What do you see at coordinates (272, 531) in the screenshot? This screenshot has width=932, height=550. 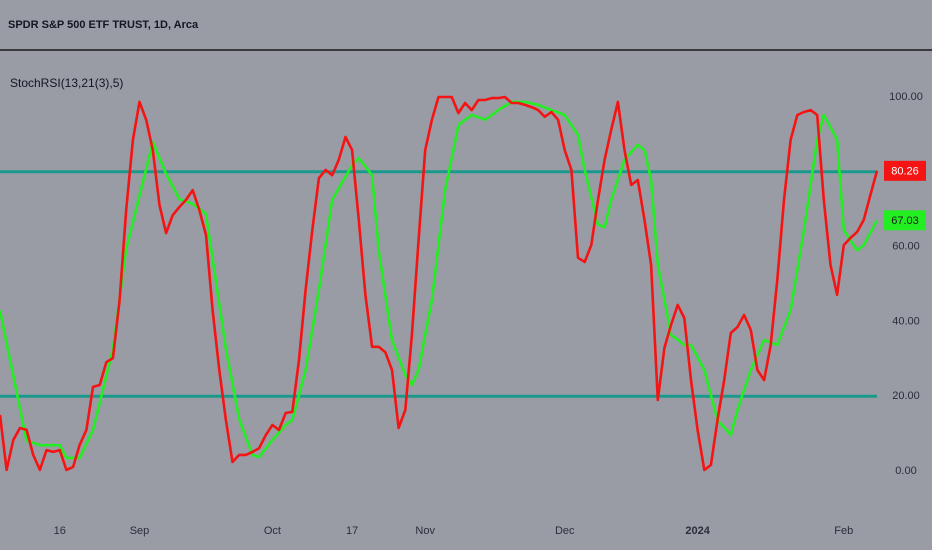 I see `x-tick-label: Oct` at bounding box center [272, 531].